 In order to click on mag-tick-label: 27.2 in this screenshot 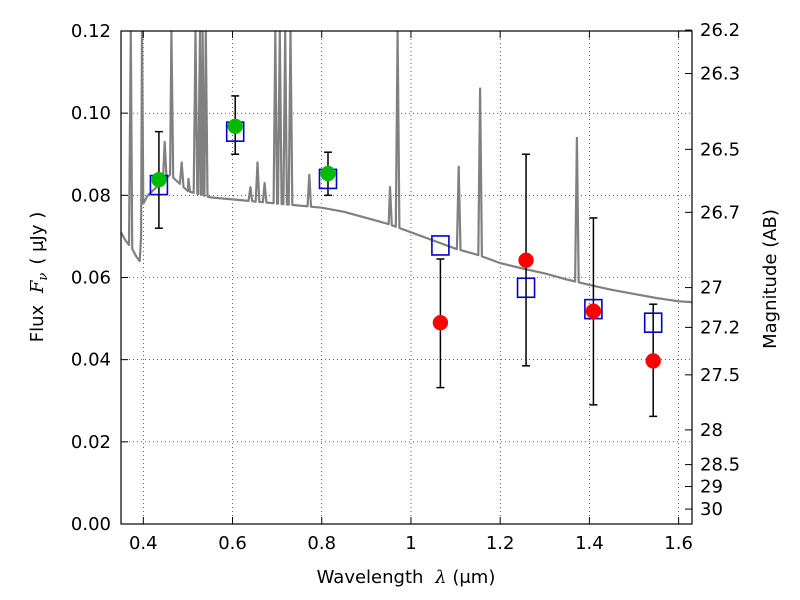, I will do `click(720, 327)`.